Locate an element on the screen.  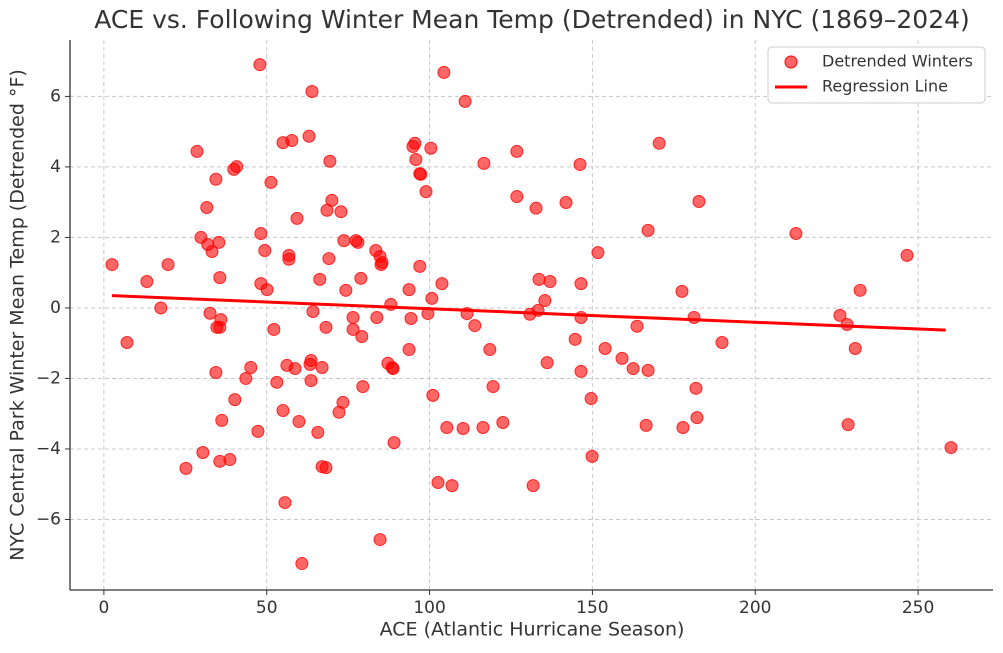
legend-label: Detrended Winters is located at coordinates (897, 61).